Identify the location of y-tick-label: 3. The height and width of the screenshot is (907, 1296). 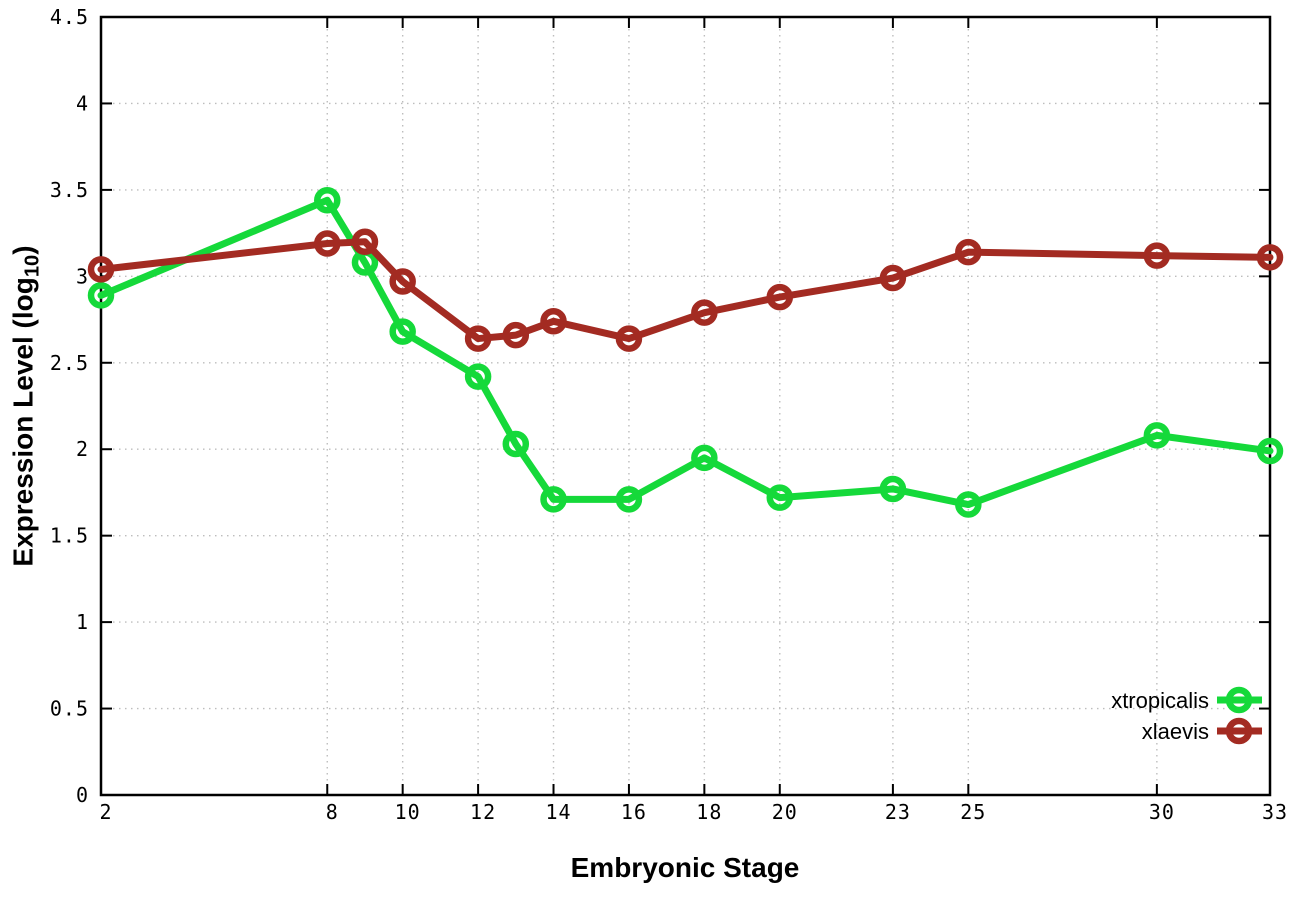
(82, 276).